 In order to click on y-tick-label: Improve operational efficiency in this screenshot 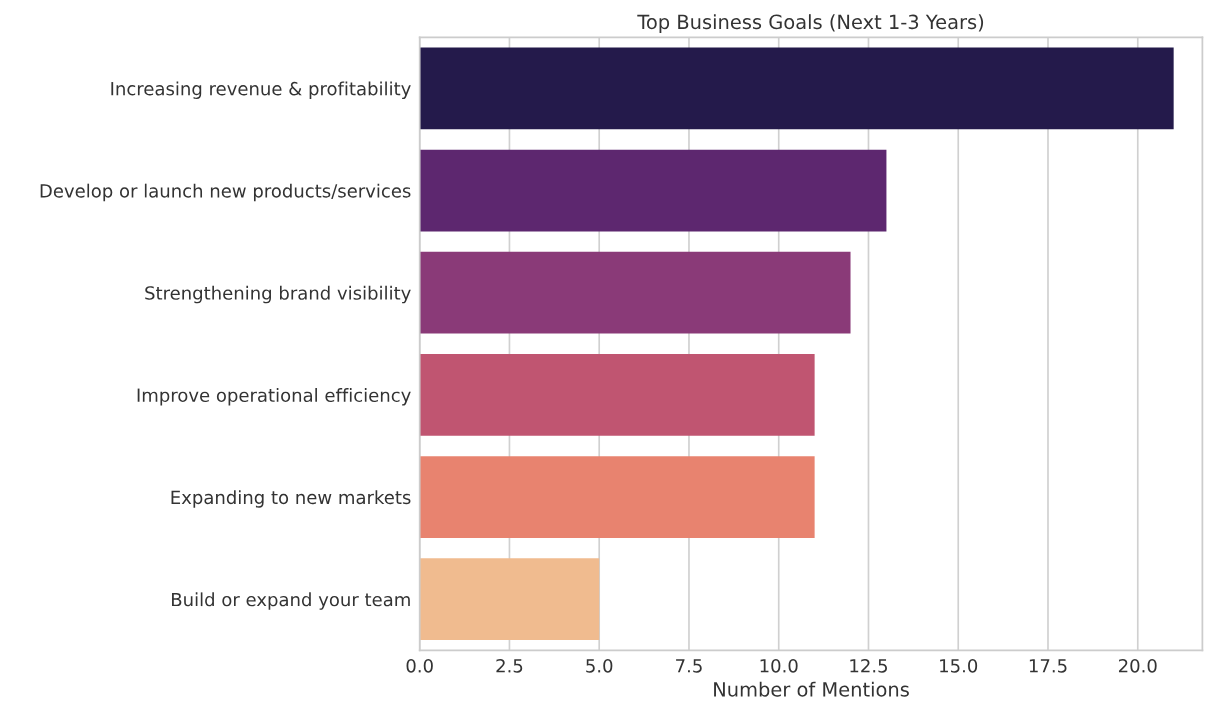, I will do `click(274, 397)`.